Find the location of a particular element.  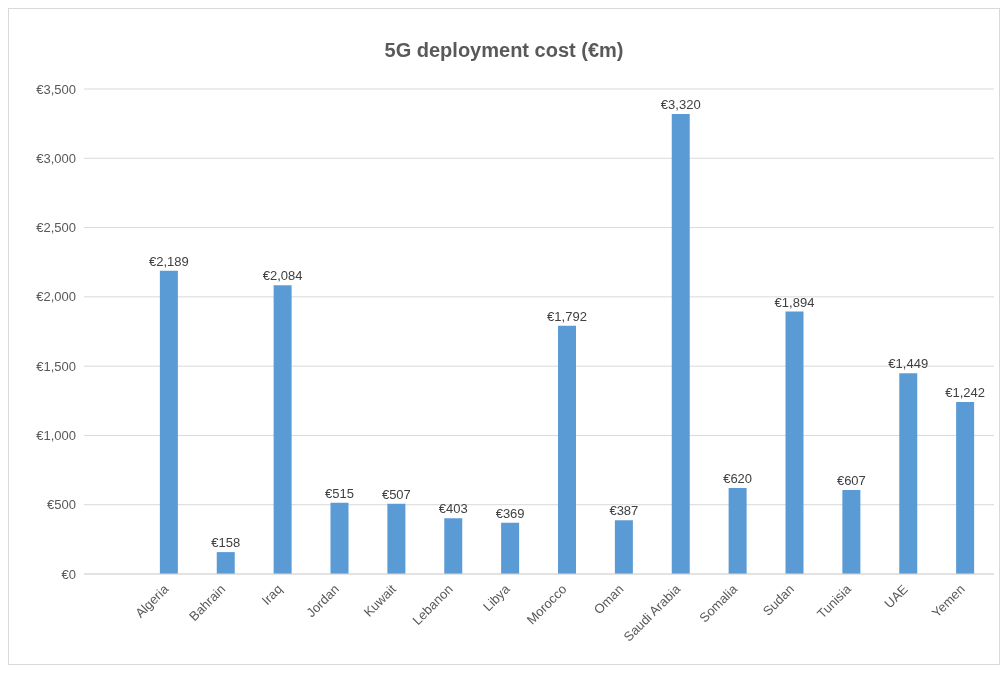

data-label: €1,792 is located at coordinates (567, 316).